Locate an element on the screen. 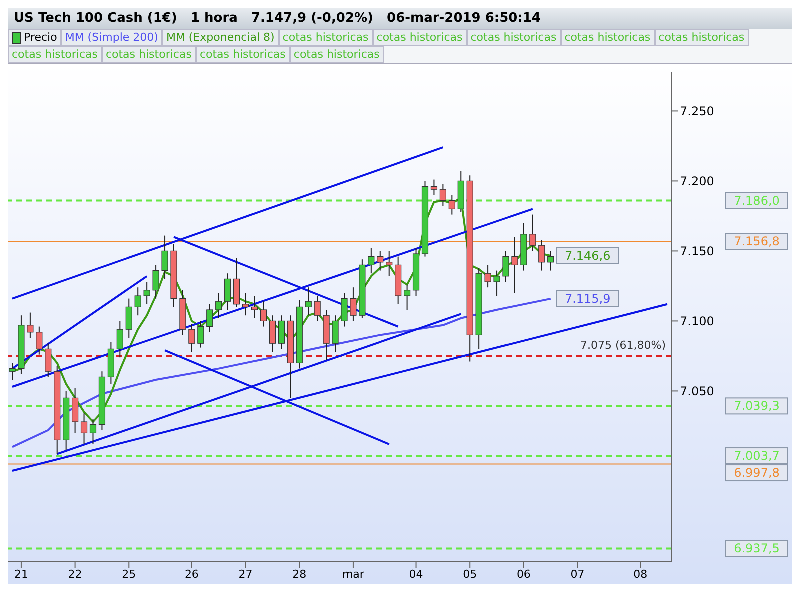 This screenshot has height=600, width=800. x-tick-label: mar is located at coordinates (353, 574).